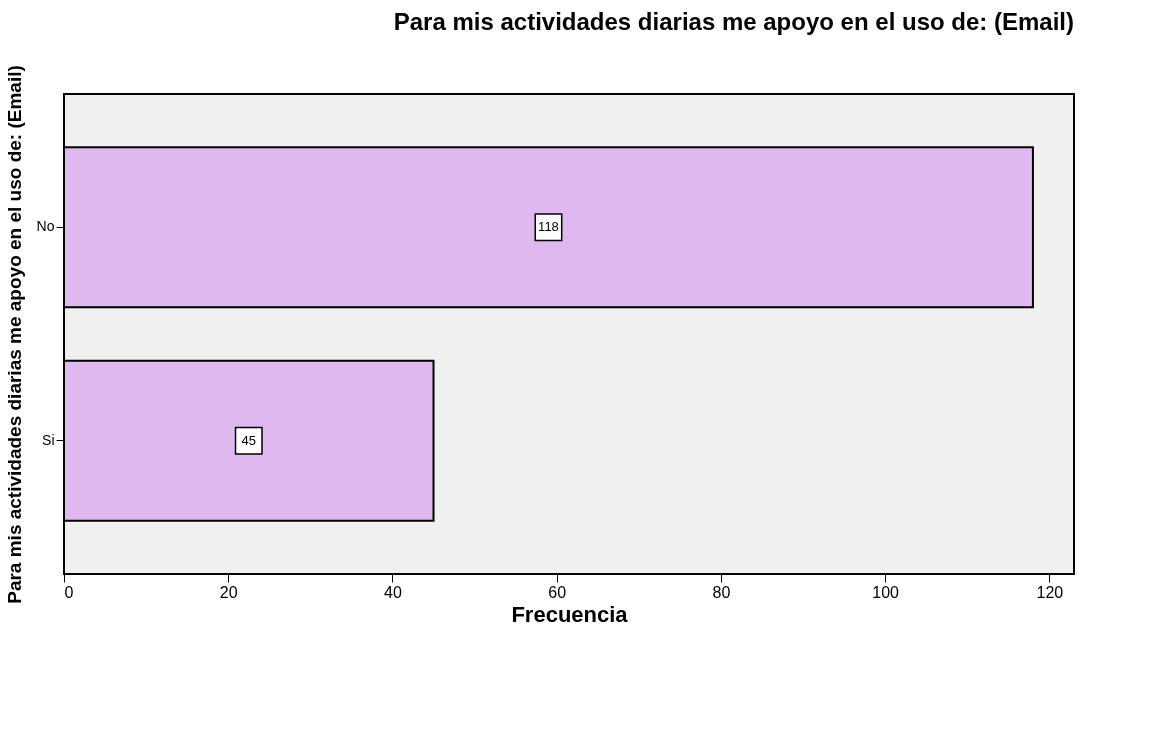 Image resolution: width=1173 pixels, height=738 pixels. Describe the element at coordinates (228, 592) in the screenshot. I see `x-tick-label: 20` at that location.